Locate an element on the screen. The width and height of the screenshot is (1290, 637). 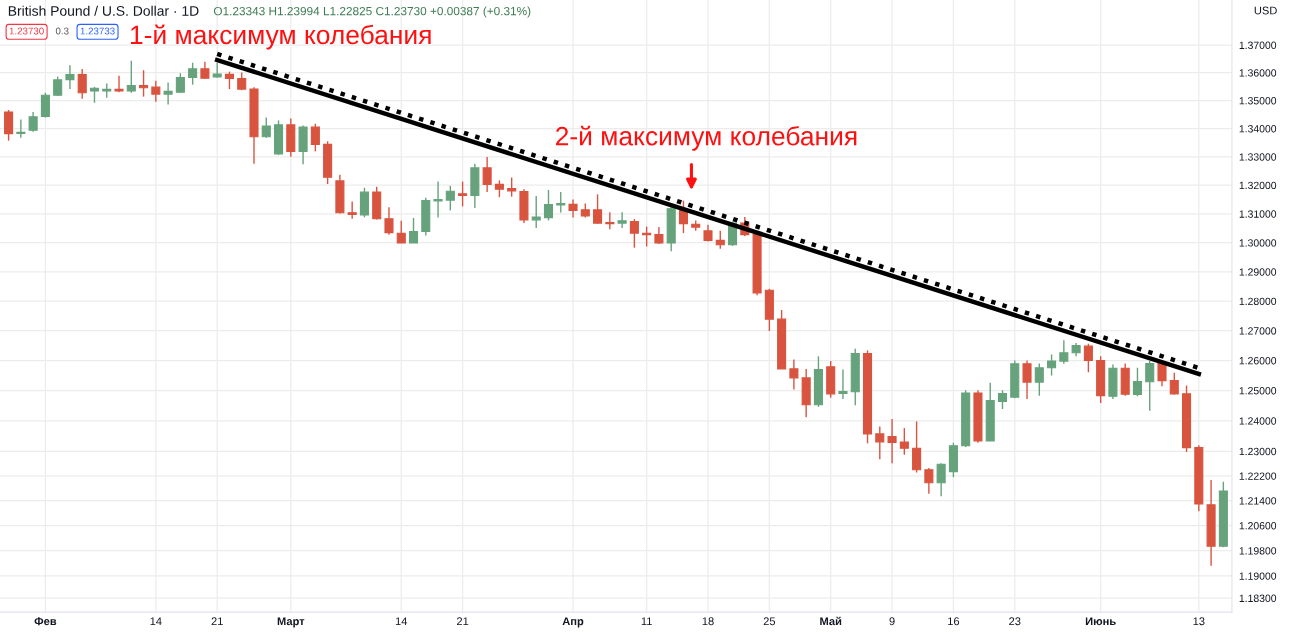
x-tick-label: 11 is located at coordinates (646, 621).